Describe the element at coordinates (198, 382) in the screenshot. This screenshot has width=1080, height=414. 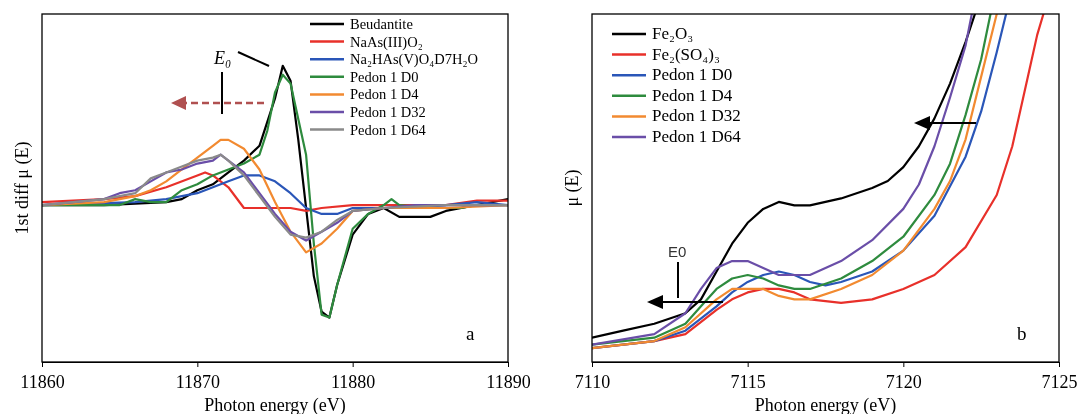
I see `x-tick-label: 11870` at that location.